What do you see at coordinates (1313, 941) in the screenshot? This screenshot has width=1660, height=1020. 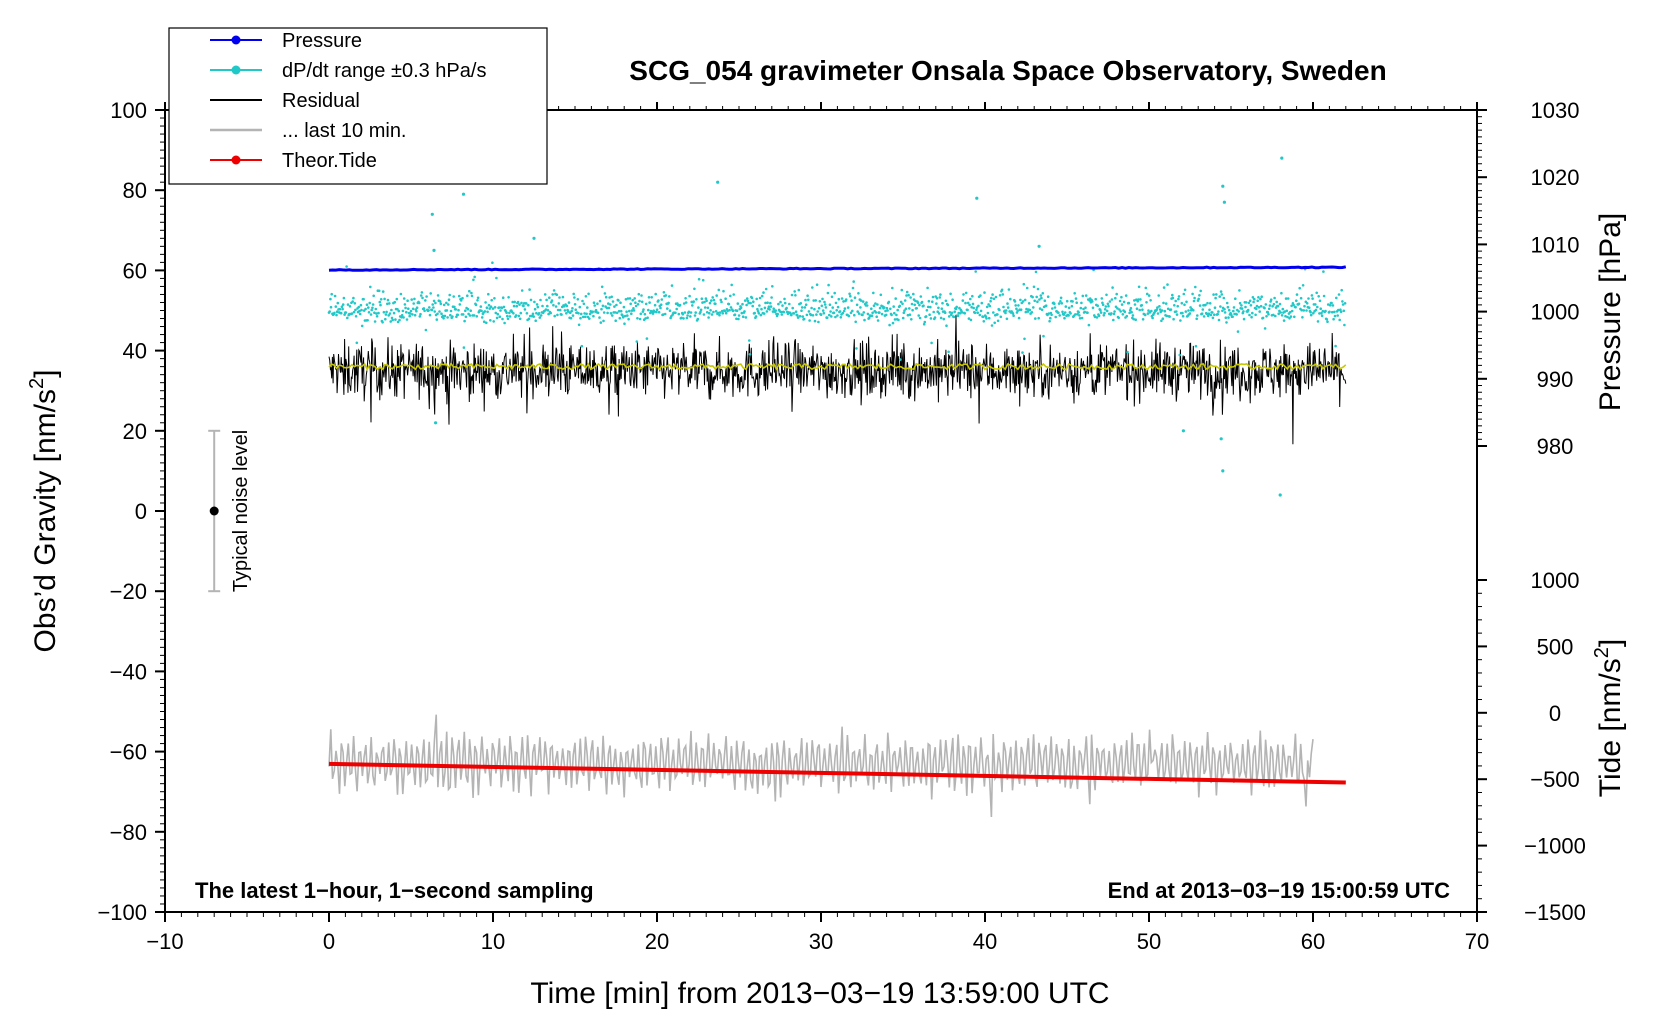 I see `x-tick-label: 60` at bounding box center [1313, 941].